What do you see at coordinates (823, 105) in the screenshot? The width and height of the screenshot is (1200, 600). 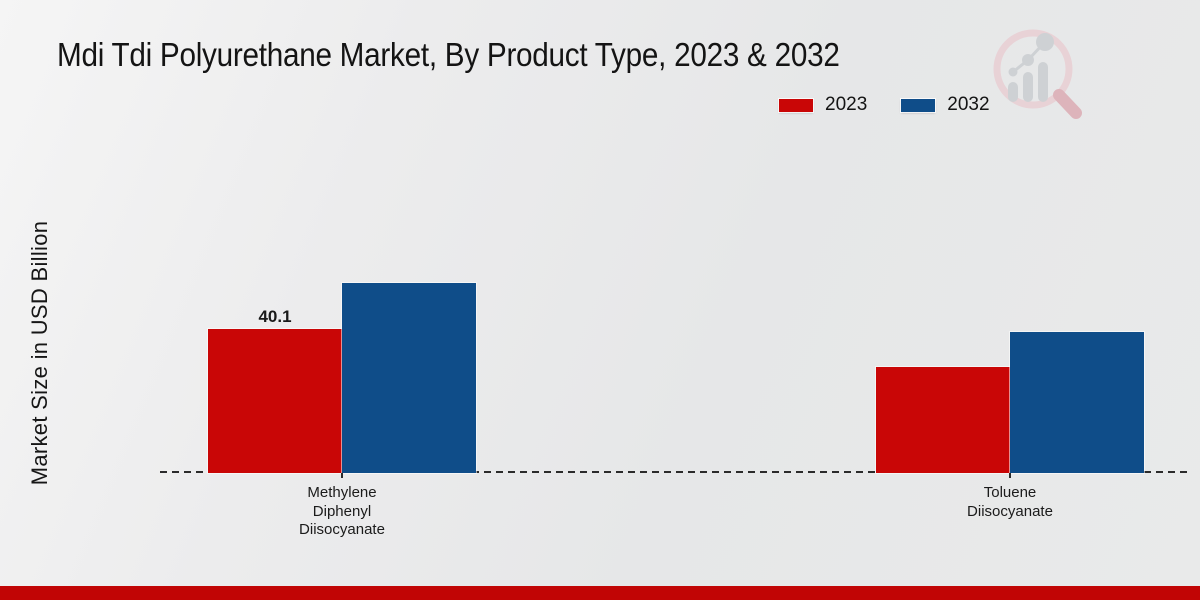 I see `legend-item-2023: 2023` at bounding box center [823, 105].